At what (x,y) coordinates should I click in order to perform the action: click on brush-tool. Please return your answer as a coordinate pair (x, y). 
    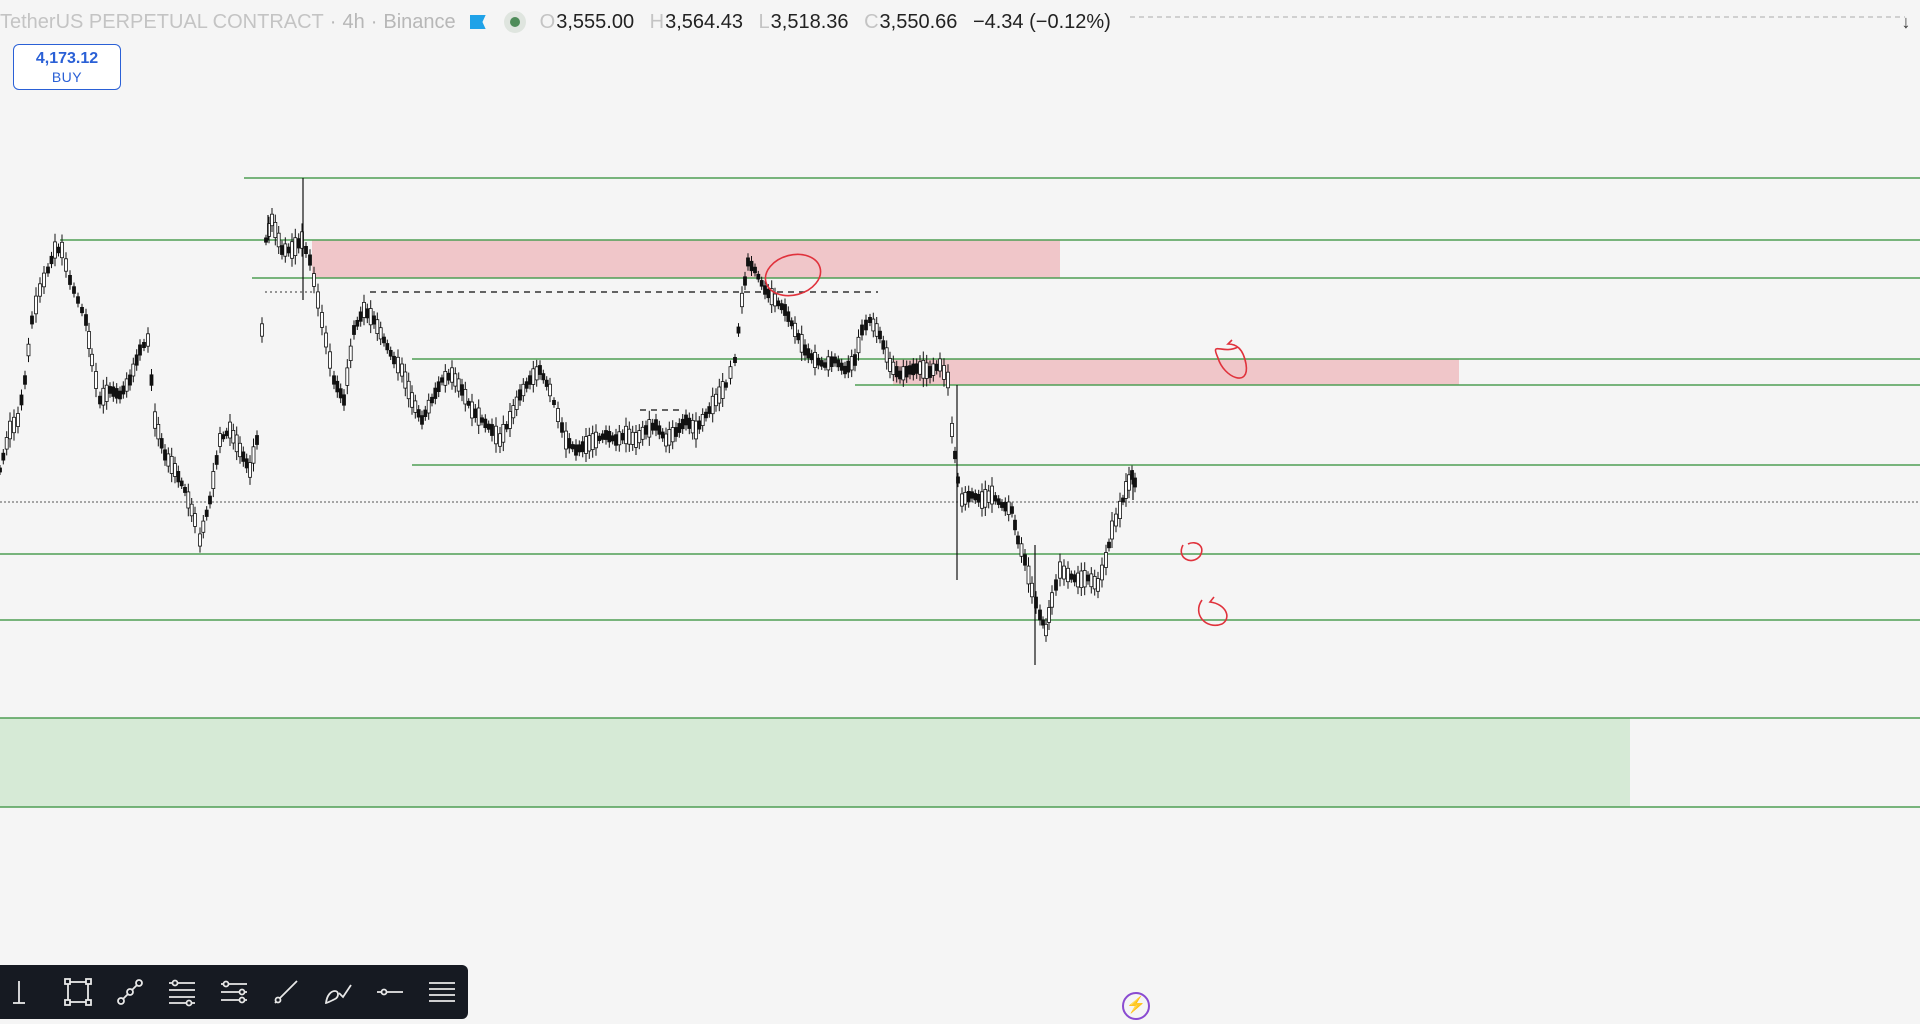
    Looking at the image, I should click on (338, 992).